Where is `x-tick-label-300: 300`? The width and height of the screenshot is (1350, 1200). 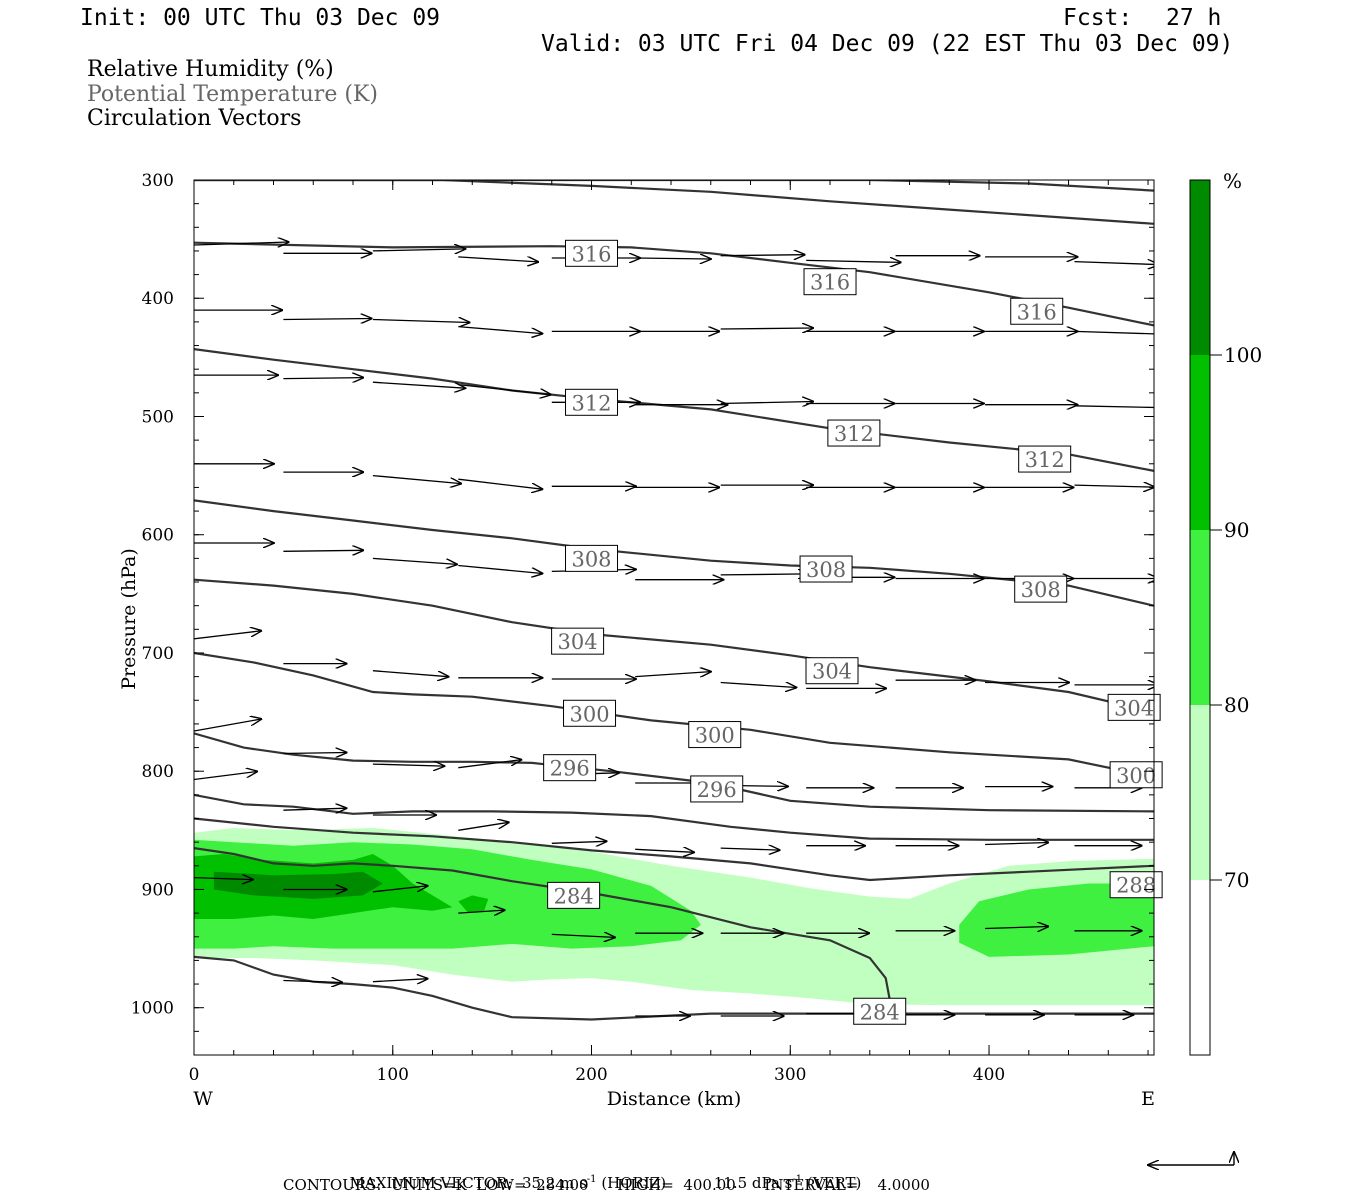
x-tick-label-300: 300 is located at coordinates (790, 1075).